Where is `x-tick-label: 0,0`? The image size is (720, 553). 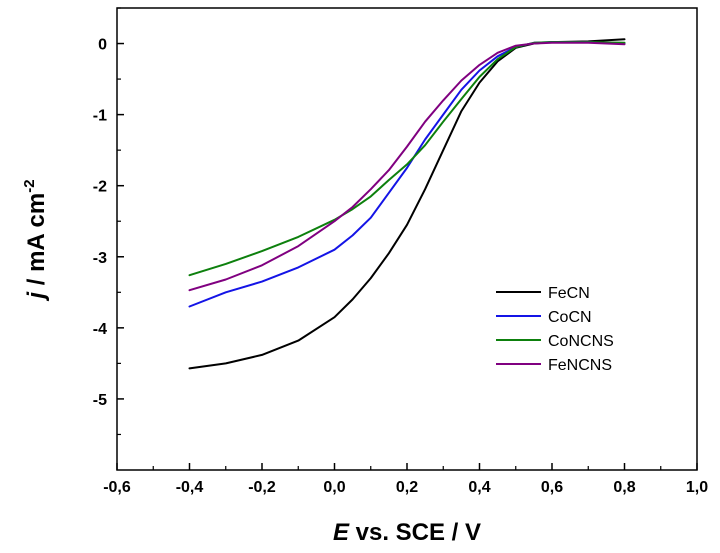
x-tick-label: 0,0 is located at coordinates (334, 487).